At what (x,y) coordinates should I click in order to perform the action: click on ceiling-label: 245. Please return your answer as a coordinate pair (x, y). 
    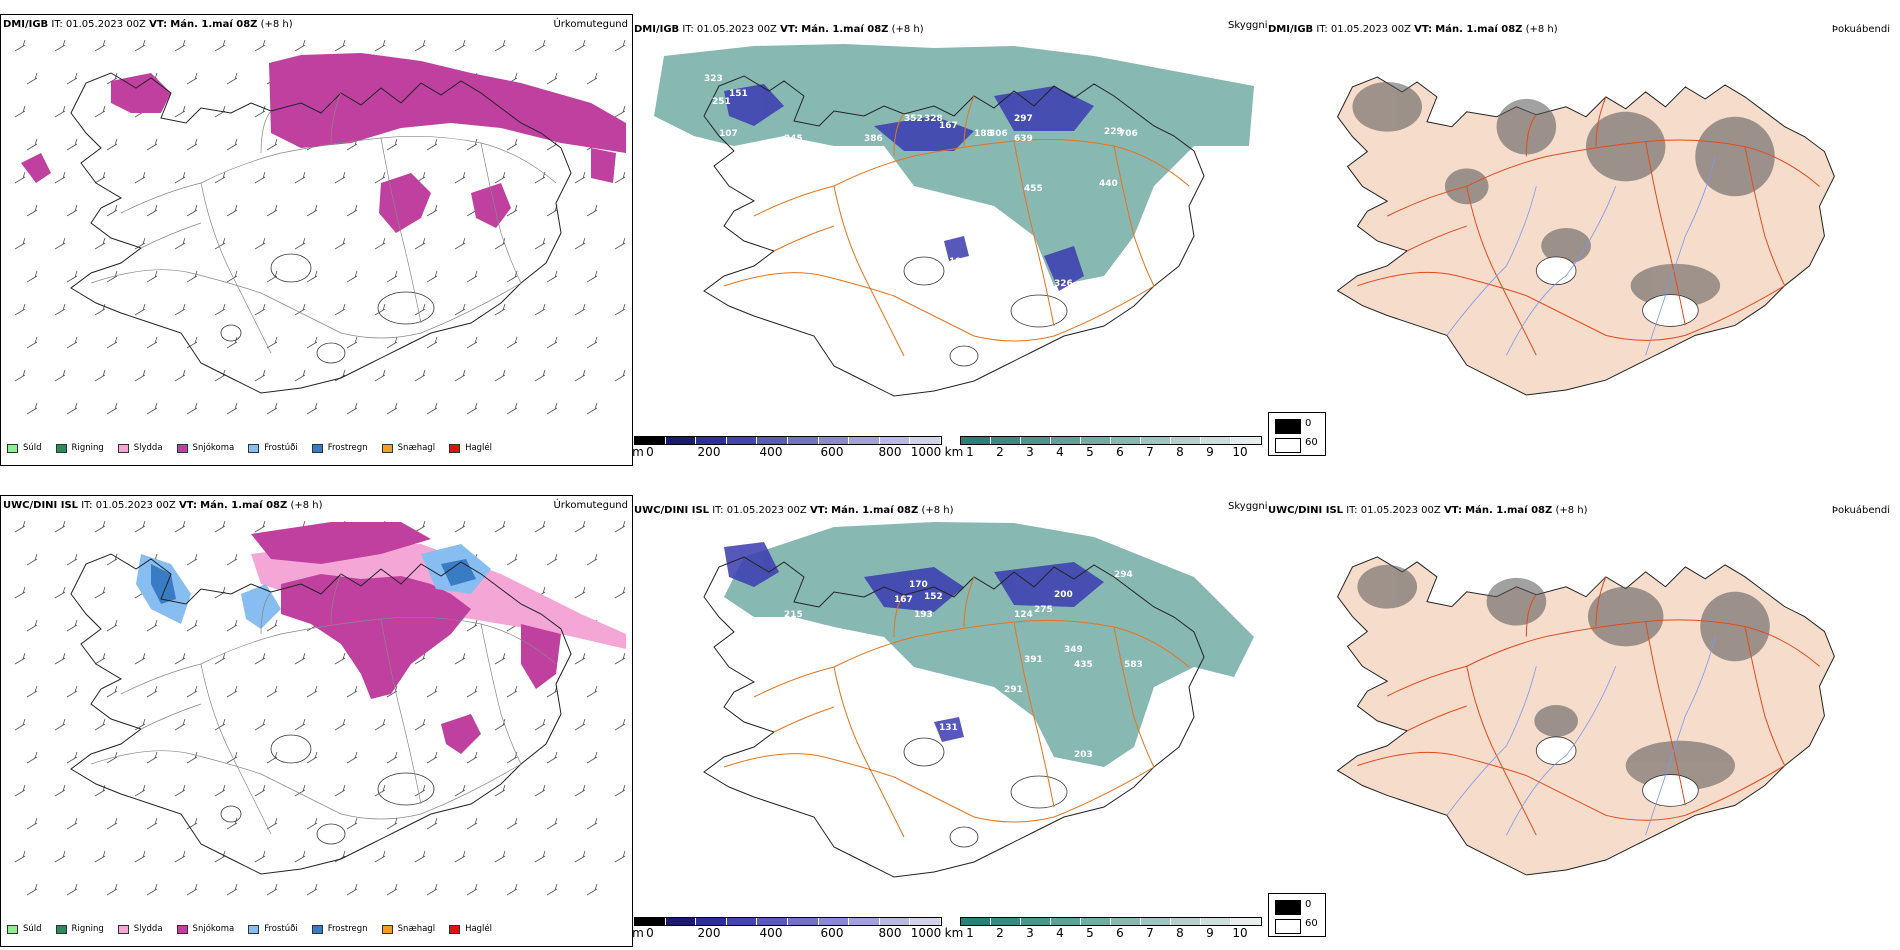
    Looking at the image, I should click on (793, 139).